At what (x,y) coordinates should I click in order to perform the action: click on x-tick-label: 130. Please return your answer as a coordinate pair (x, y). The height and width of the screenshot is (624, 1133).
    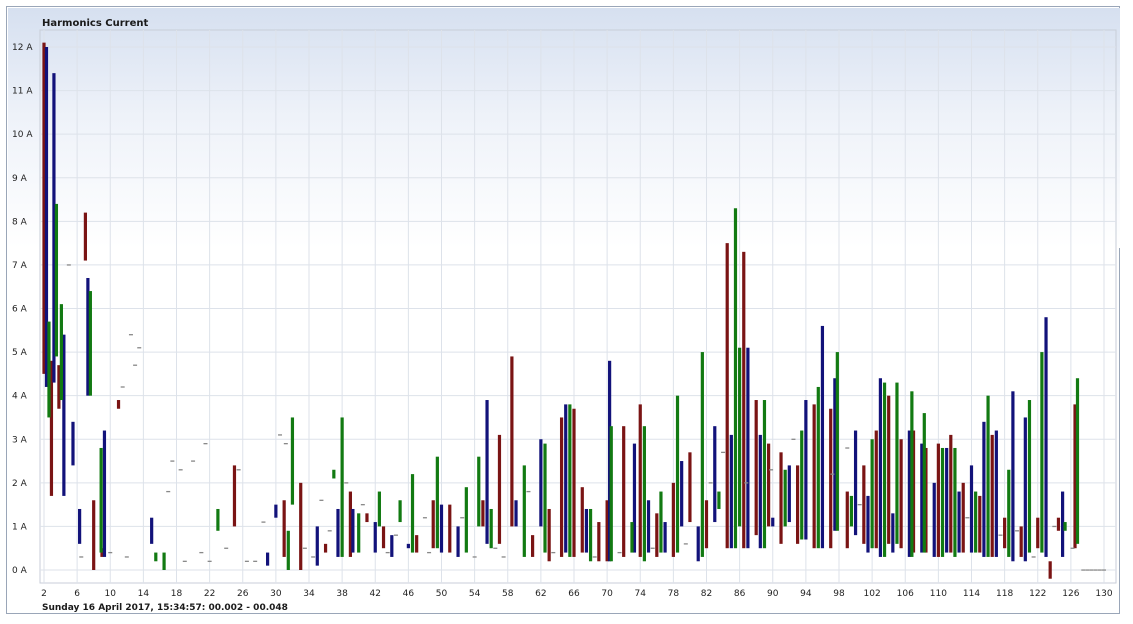
    Looking at the image, I should click on (1103, 594).